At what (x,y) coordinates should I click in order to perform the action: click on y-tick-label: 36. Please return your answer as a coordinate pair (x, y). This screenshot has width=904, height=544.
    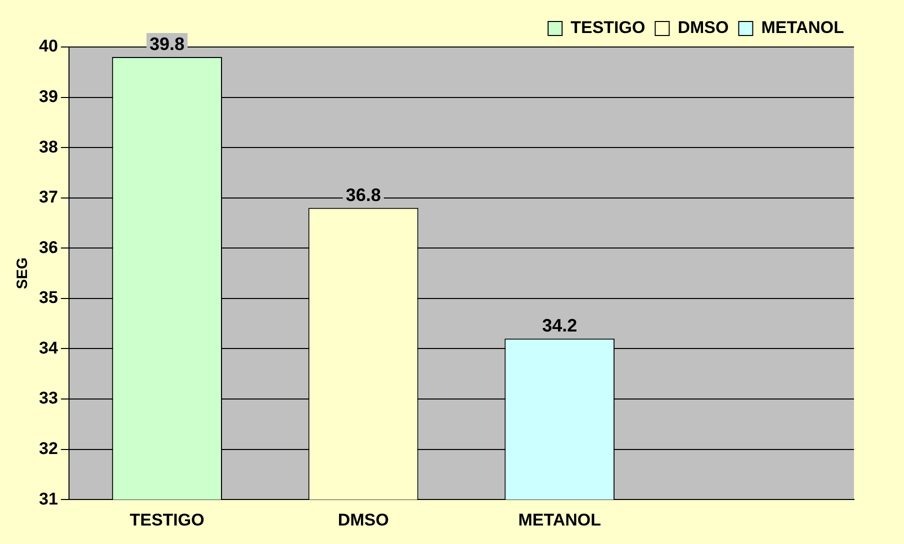
    Looking at the image, I should click on (48, 247).